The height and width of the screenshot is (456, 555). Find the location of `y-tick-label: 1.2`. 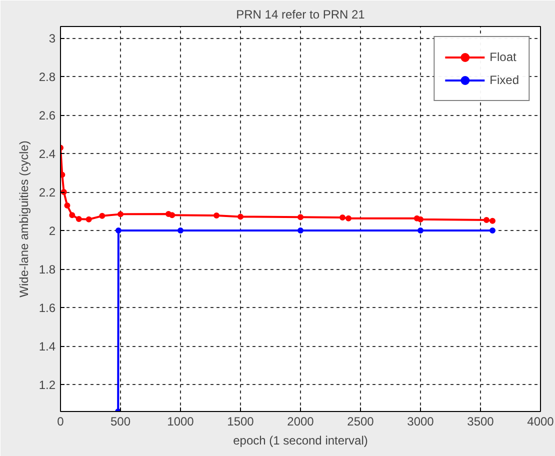

y-tick-label: 1.2 is located at coordinates (47, 385).